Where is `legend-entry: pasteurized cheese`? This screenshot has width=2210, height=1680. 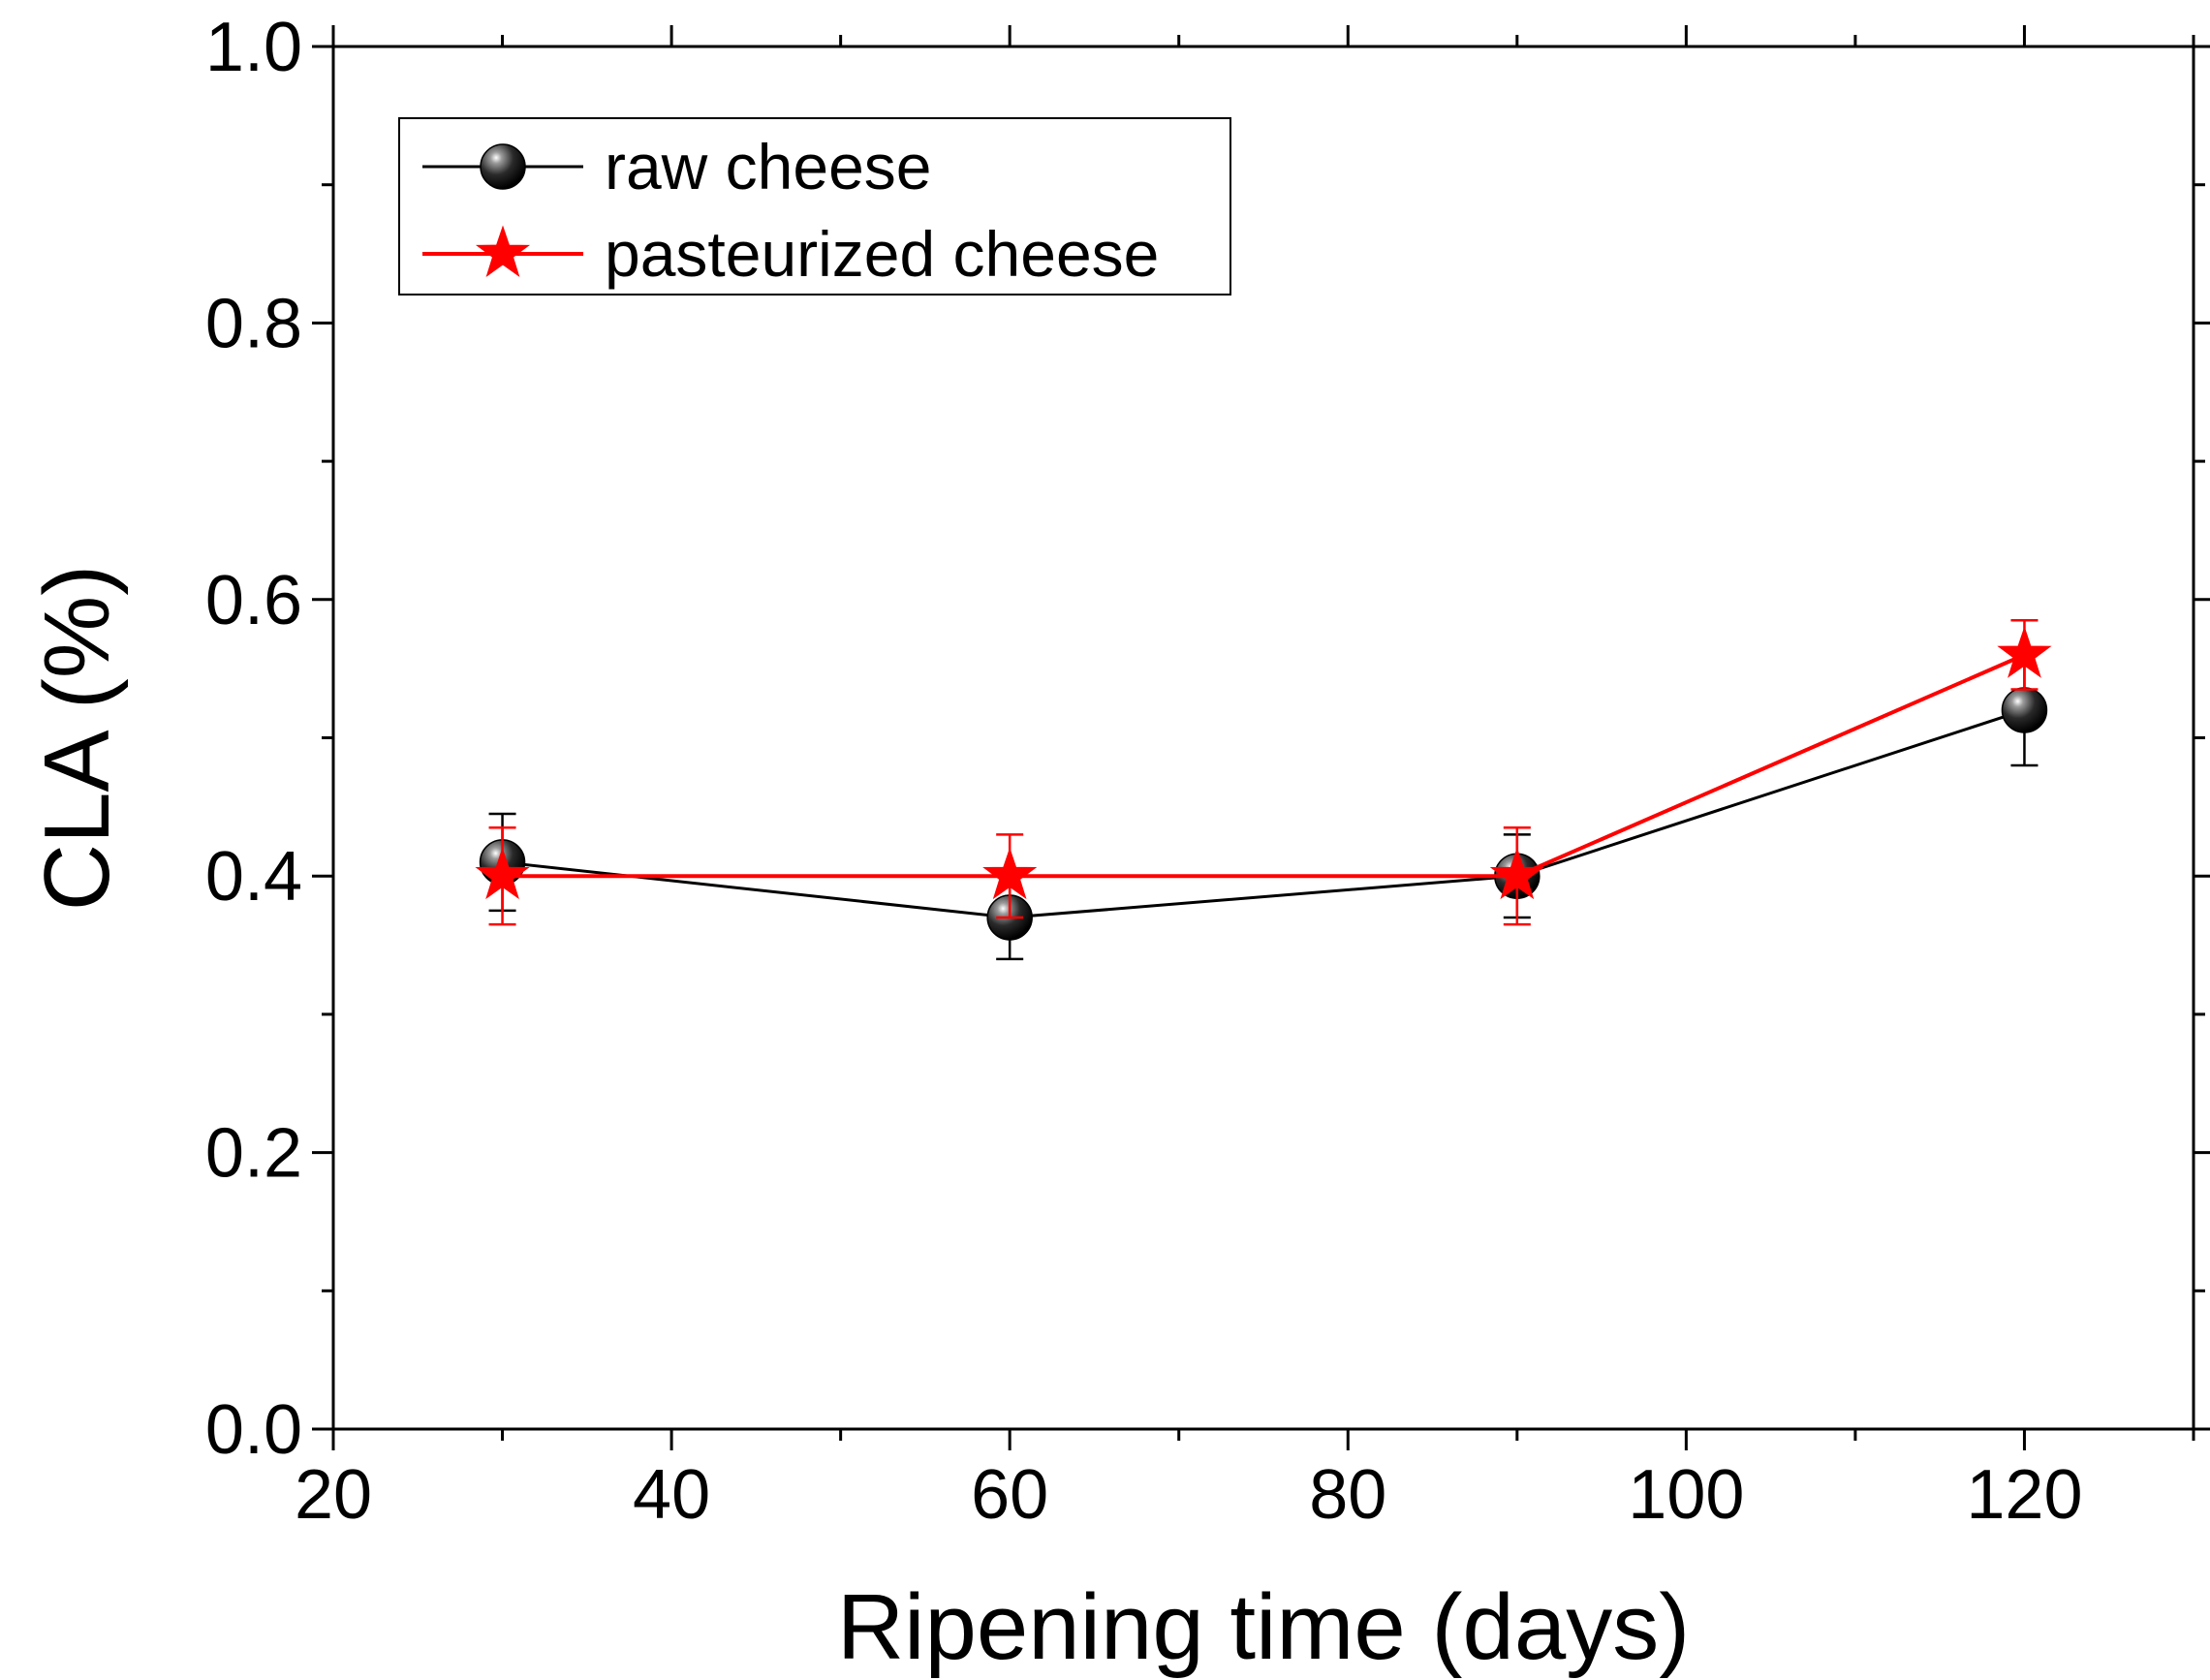
legend-entry: pasteurized cheese is located at coordinates (791, 254).